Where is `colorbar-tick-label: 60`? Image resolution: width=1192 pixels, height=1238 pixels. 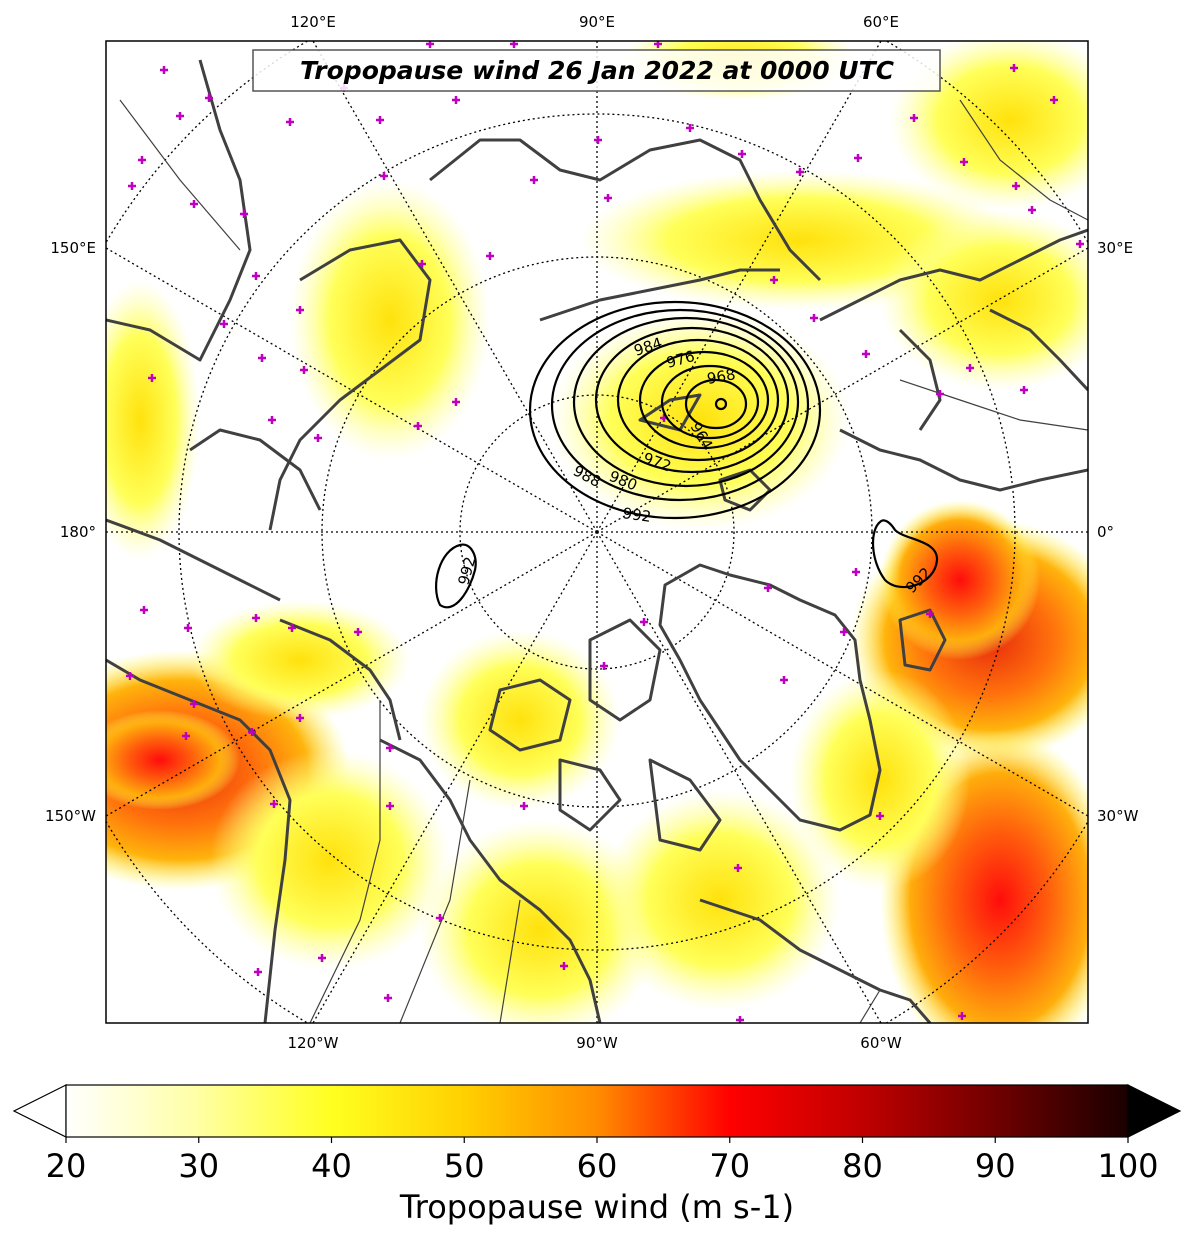 colorbar-tick-label: 60 is located at coordinates (597, 1166).